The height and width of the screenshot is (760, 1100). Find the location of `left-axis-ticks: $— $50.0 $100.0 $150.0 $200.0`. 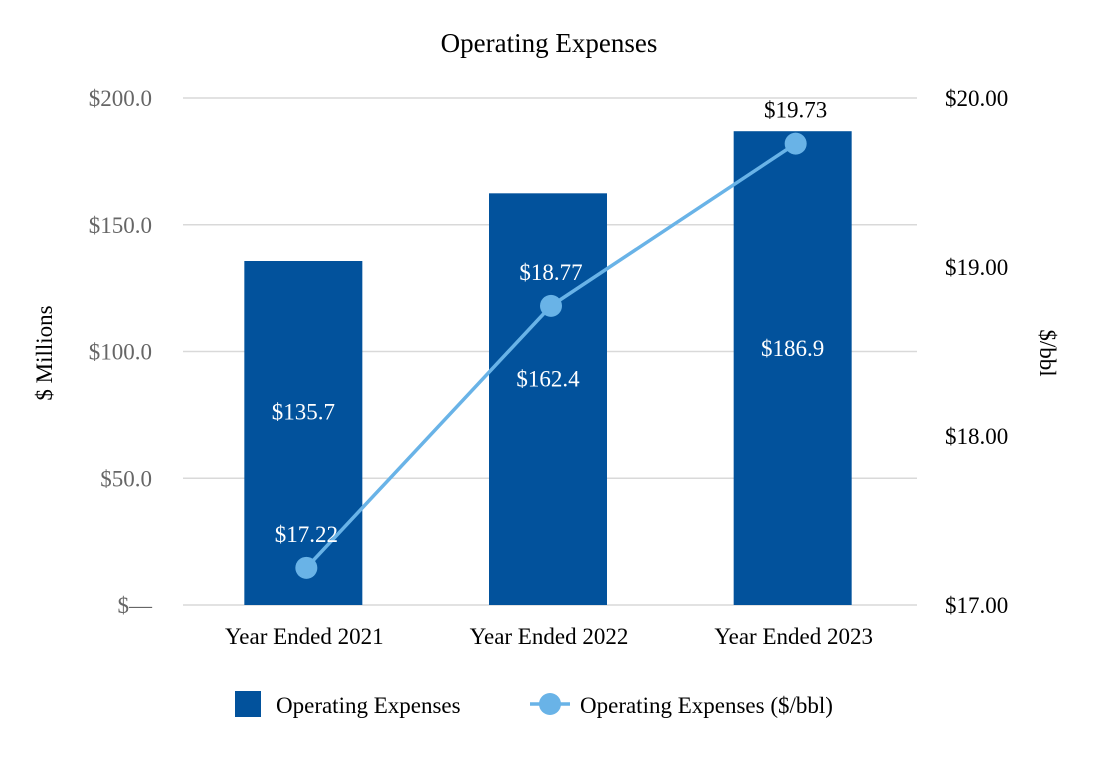

left-axis-ticks: $— $50.0 $100.0 $150.0 $200.0 is located at coordinates (121, 352).